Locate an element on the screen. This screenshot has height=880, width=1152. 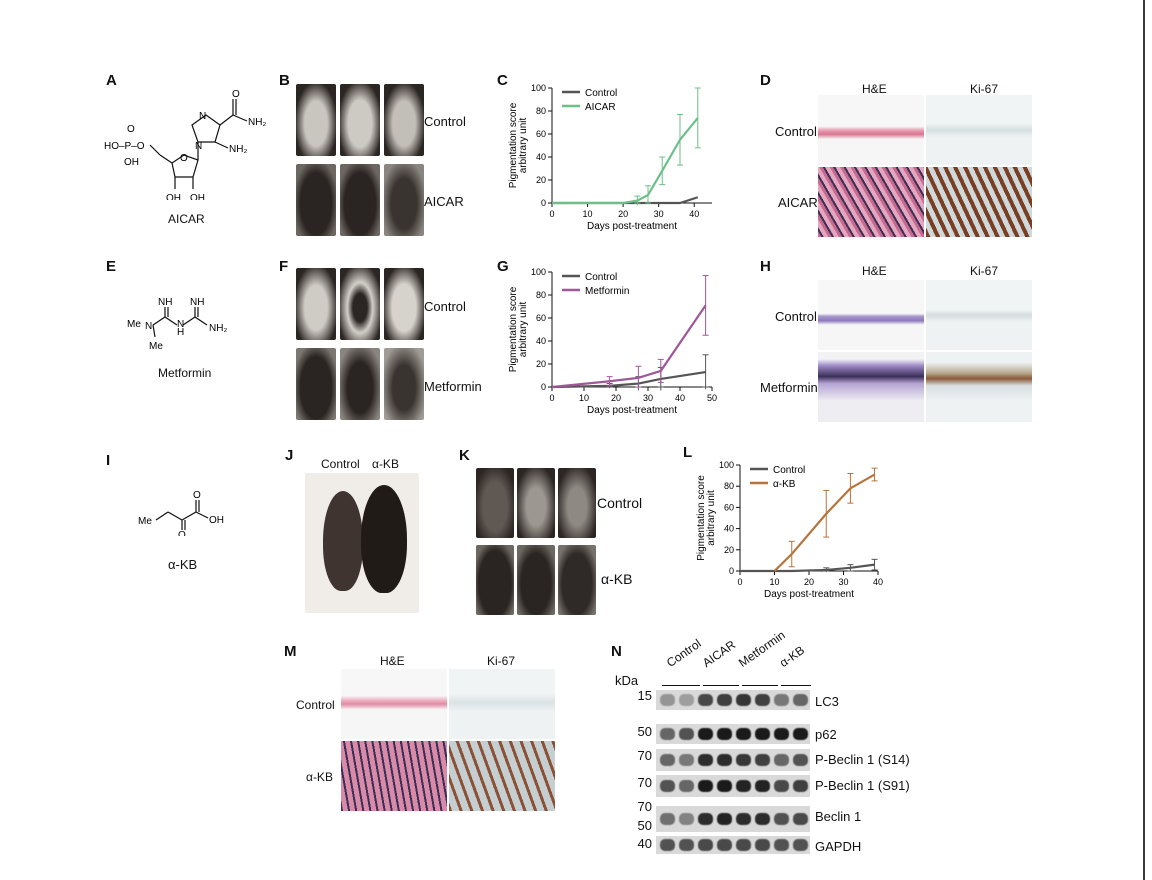
h-row-metformin: Metformin is located at coordinates (789, 387).